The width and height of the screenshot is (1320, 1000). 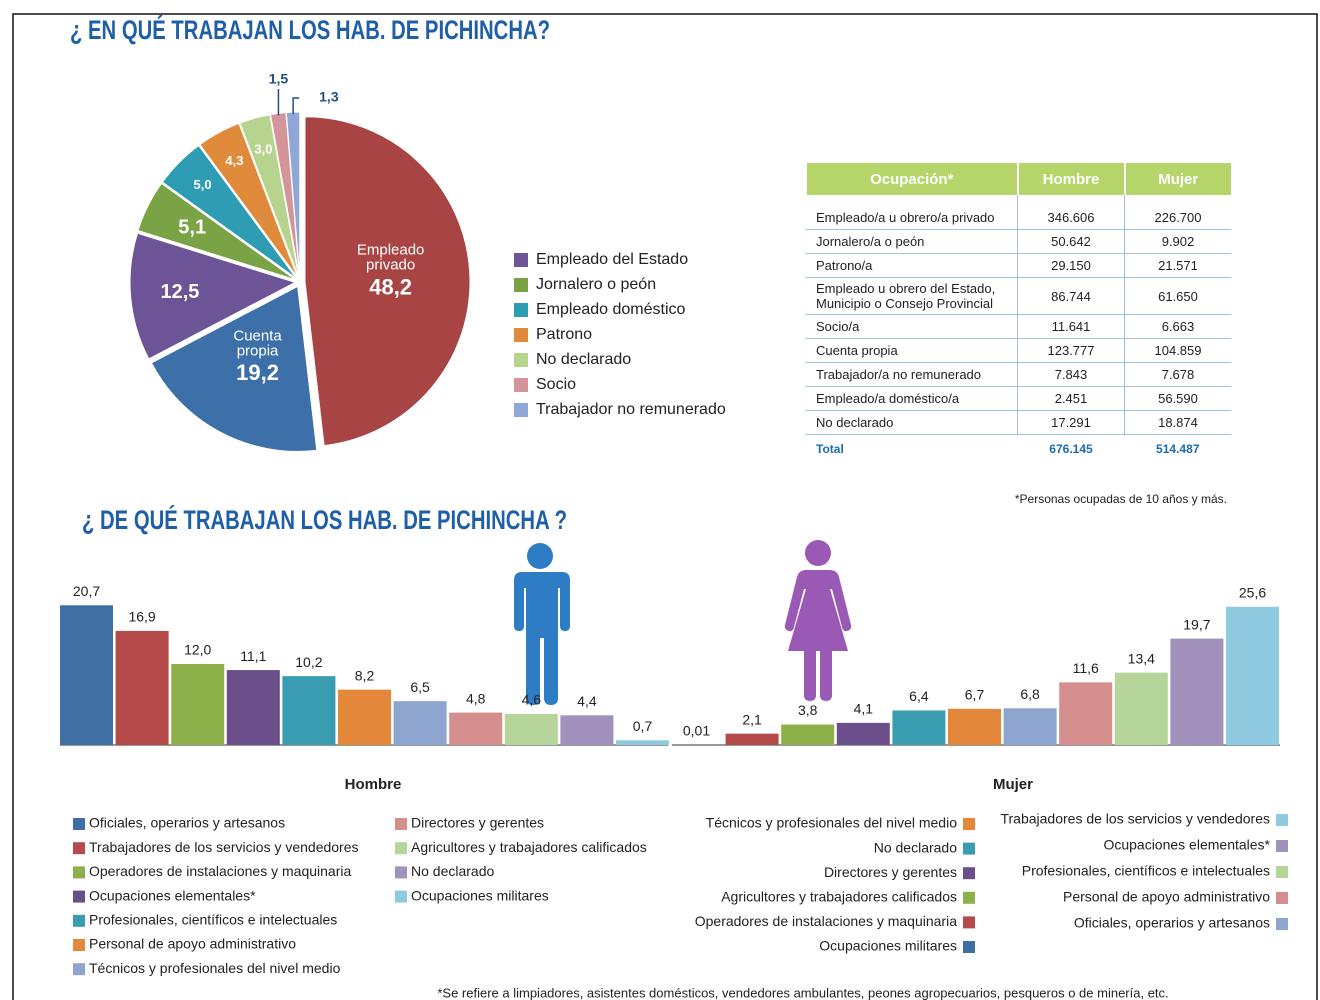 I want to click on slice-value: 4,3, so click(x=234, y=160).